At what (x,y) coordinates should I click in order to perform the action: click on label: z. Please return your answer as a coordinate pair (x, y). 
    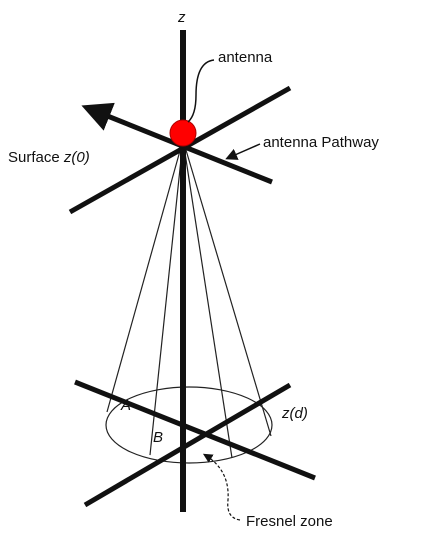
    Looking at the image, I should click on (181, 17).